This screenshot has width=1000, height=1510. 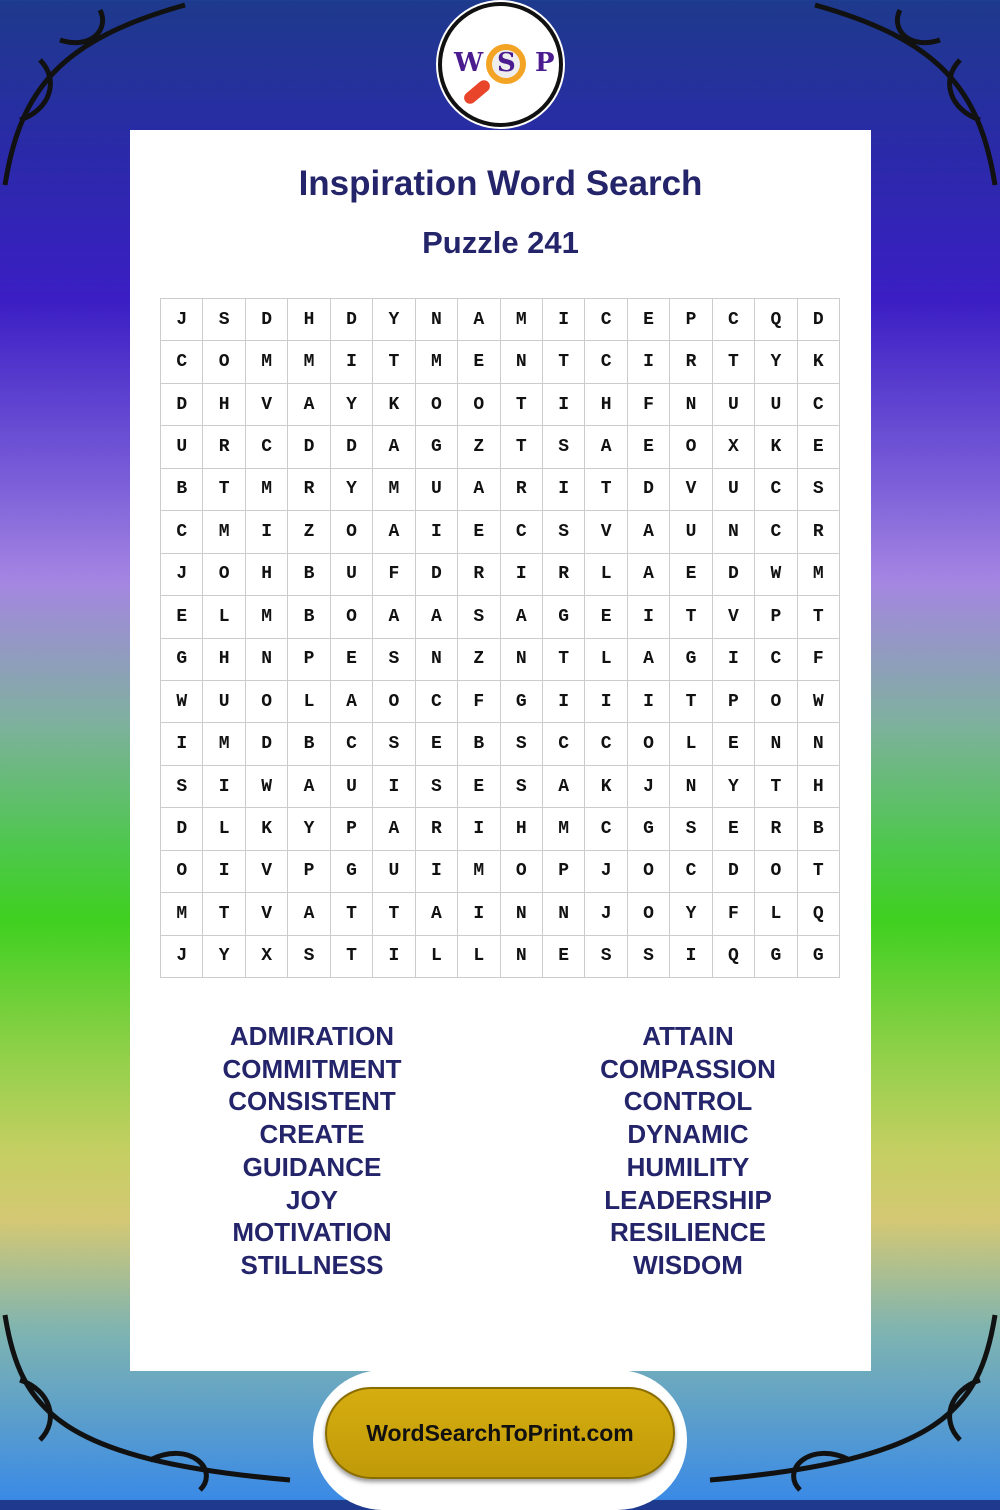 What do you see at coordinates (688, 1036) in the screenshot?
I see `word-item: ATTAIN` at bounding box center [688, 1036].